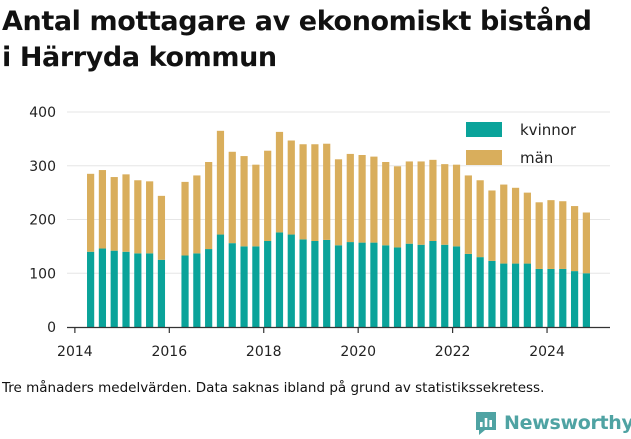  I want to click on newsworthy-logo-icon, so click(486, 423).